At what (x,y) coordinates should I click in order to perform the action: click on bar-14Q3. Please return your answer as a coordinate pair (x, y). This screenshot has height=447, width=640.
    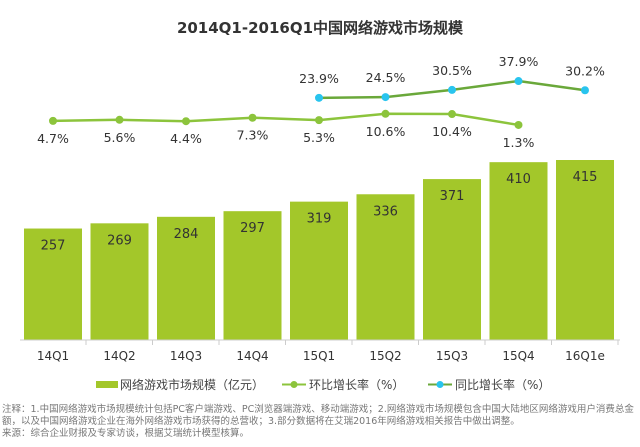
    Looking at the image, I should click on (186, 278).